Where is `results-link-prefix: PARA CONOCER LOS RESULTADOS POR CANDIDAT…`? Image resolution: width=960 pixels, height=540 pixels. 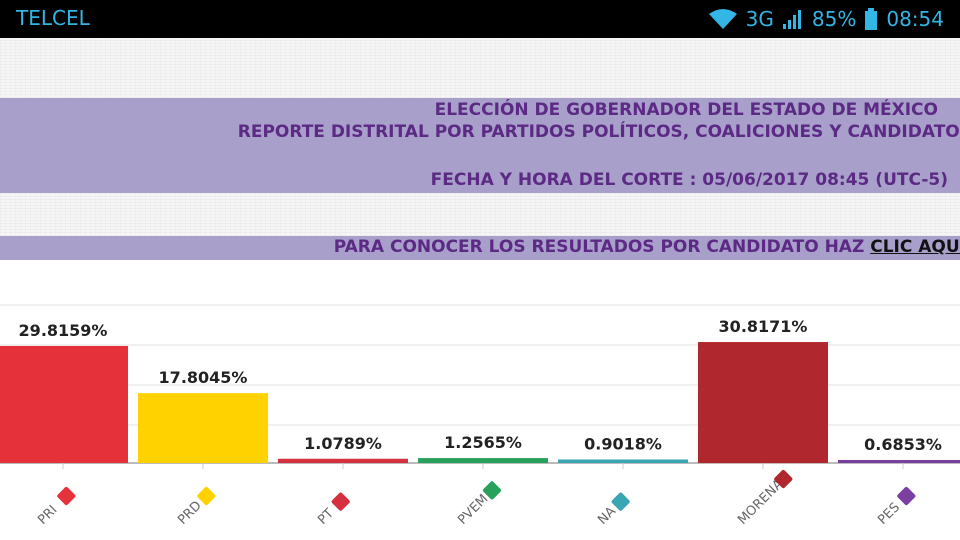
results-link-prefix: PARA CONOCER LOS RESULTADOS POR CANDIDAT… is located at coordinates (602, 247).